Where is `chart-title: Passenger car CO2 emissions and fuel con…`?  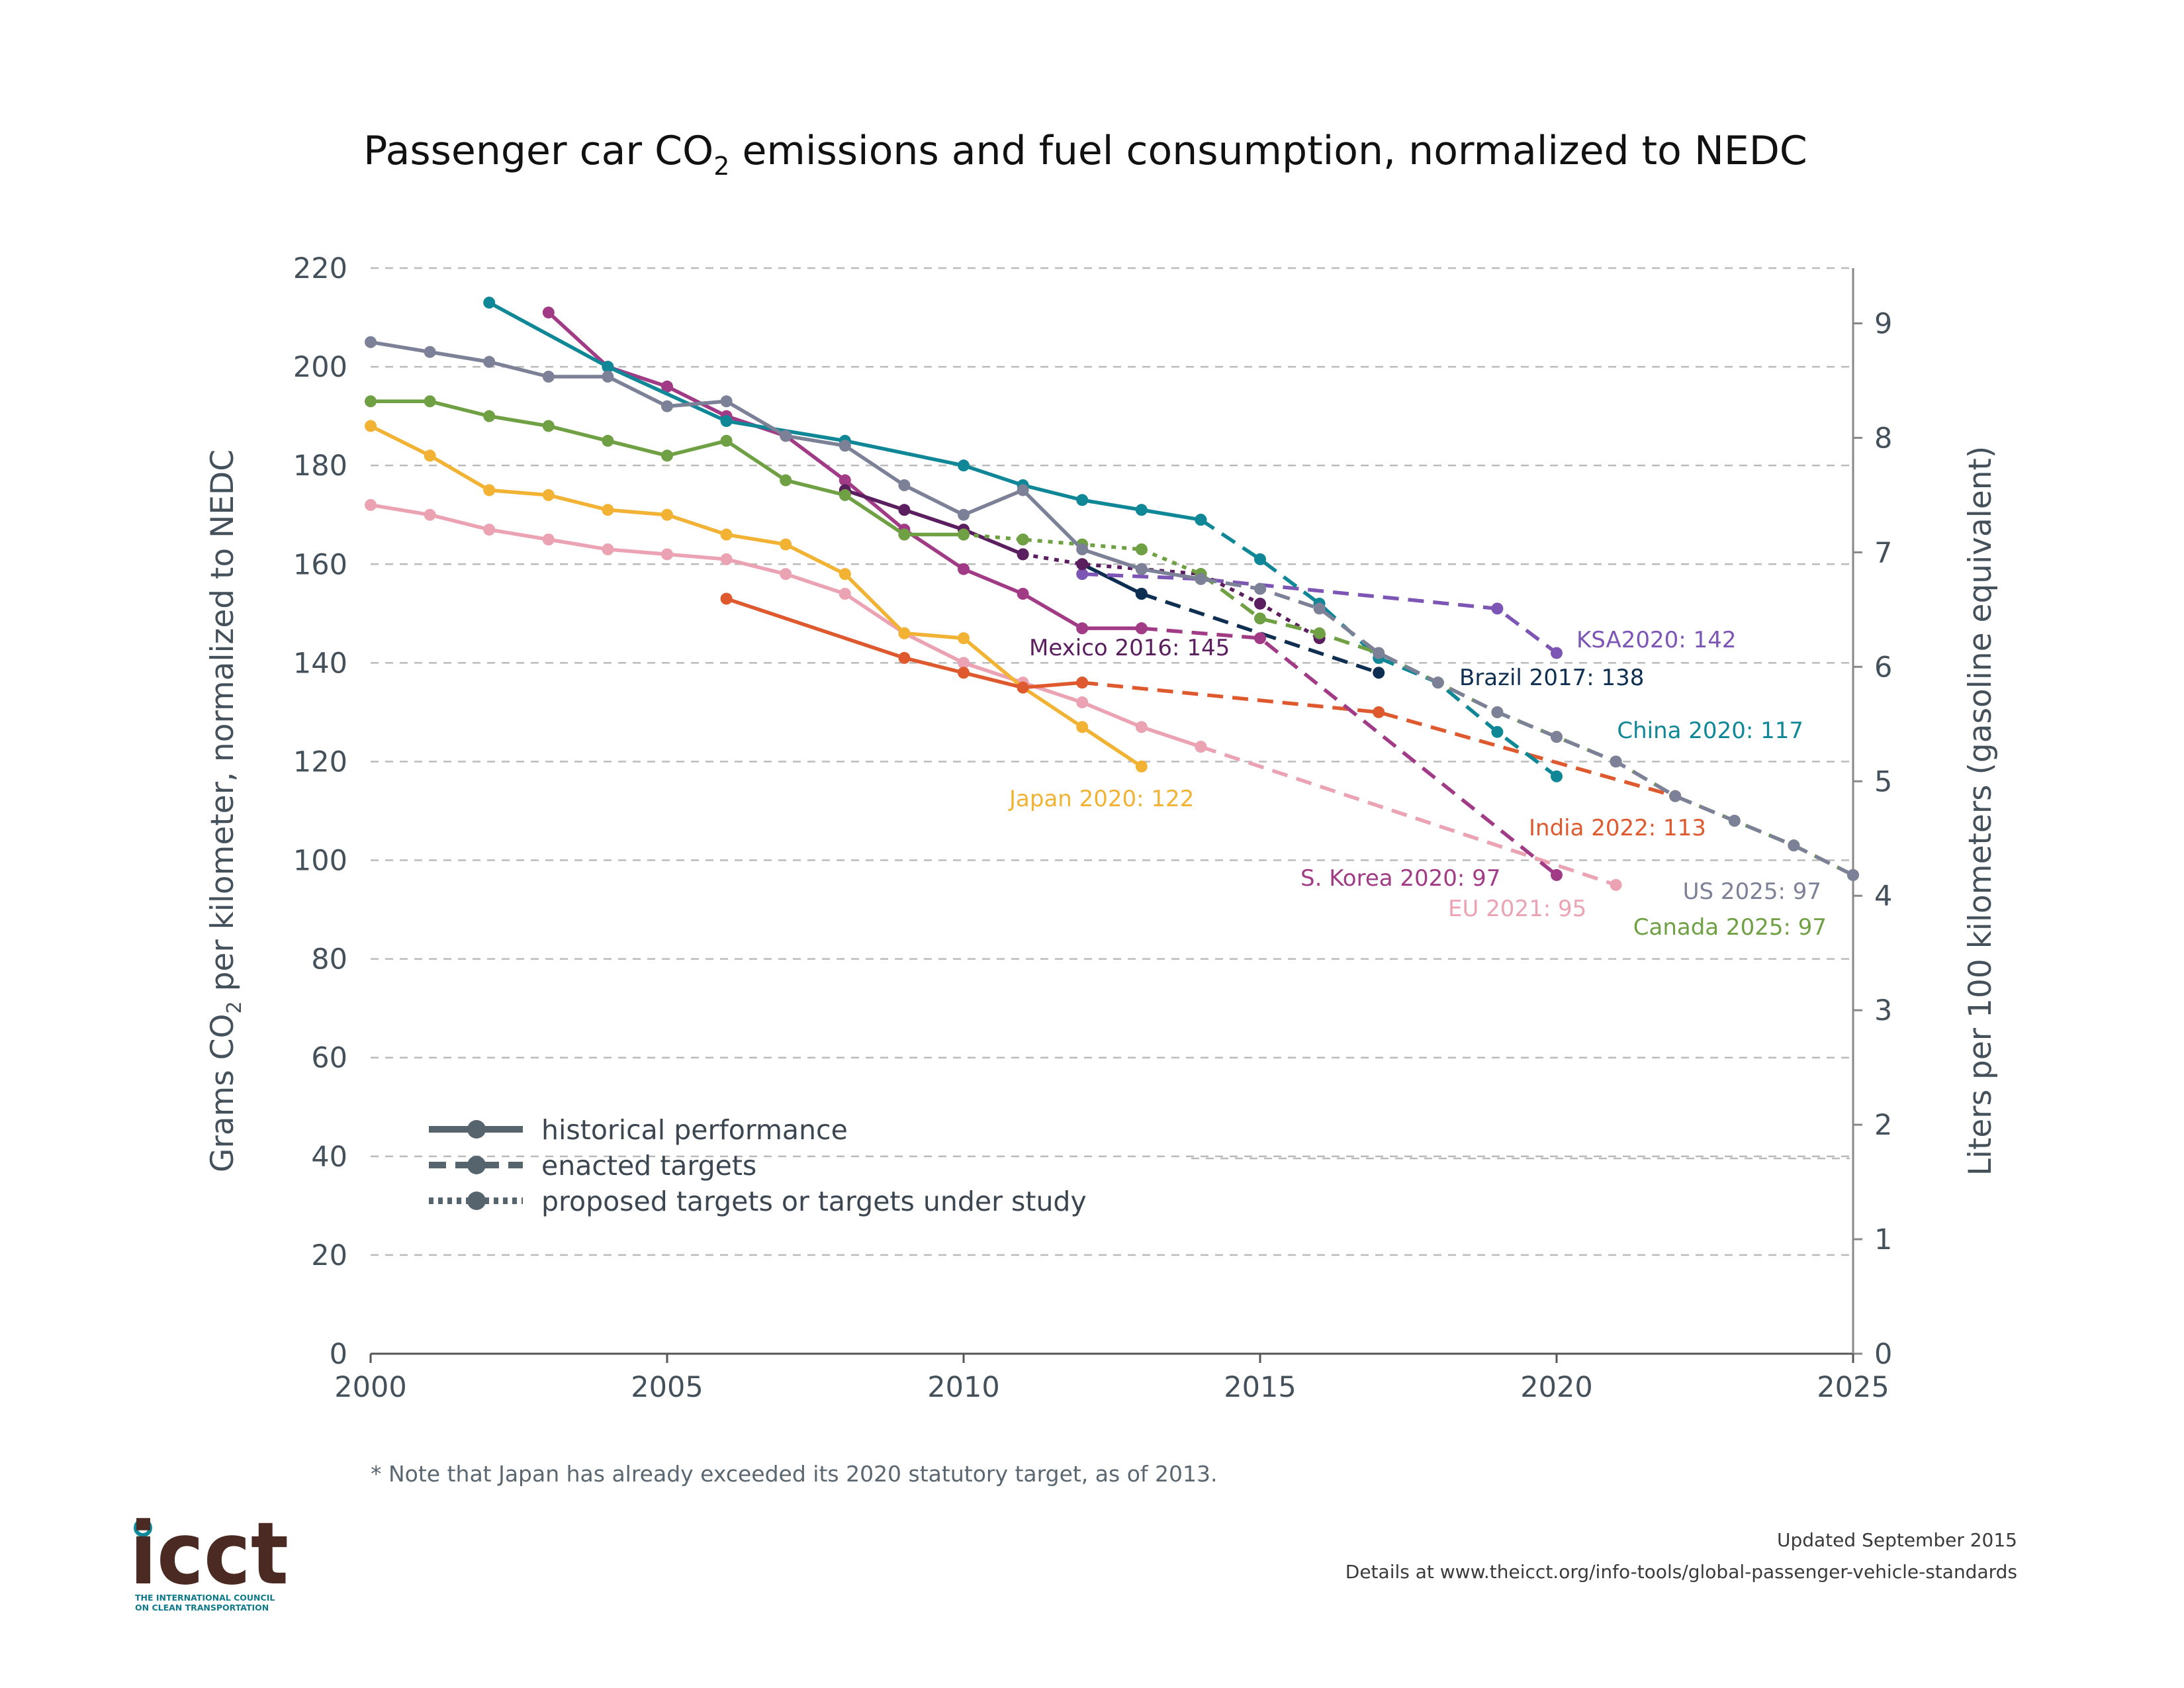
chart-title: Passenger car CO2 emissions and fuel con… is located at coordinates (1085, 154).